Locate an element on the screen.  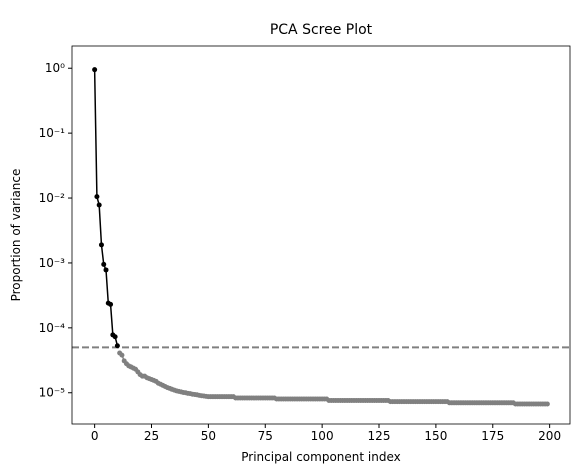
x-tick-label: 200 is located at coordinates (549, 436).